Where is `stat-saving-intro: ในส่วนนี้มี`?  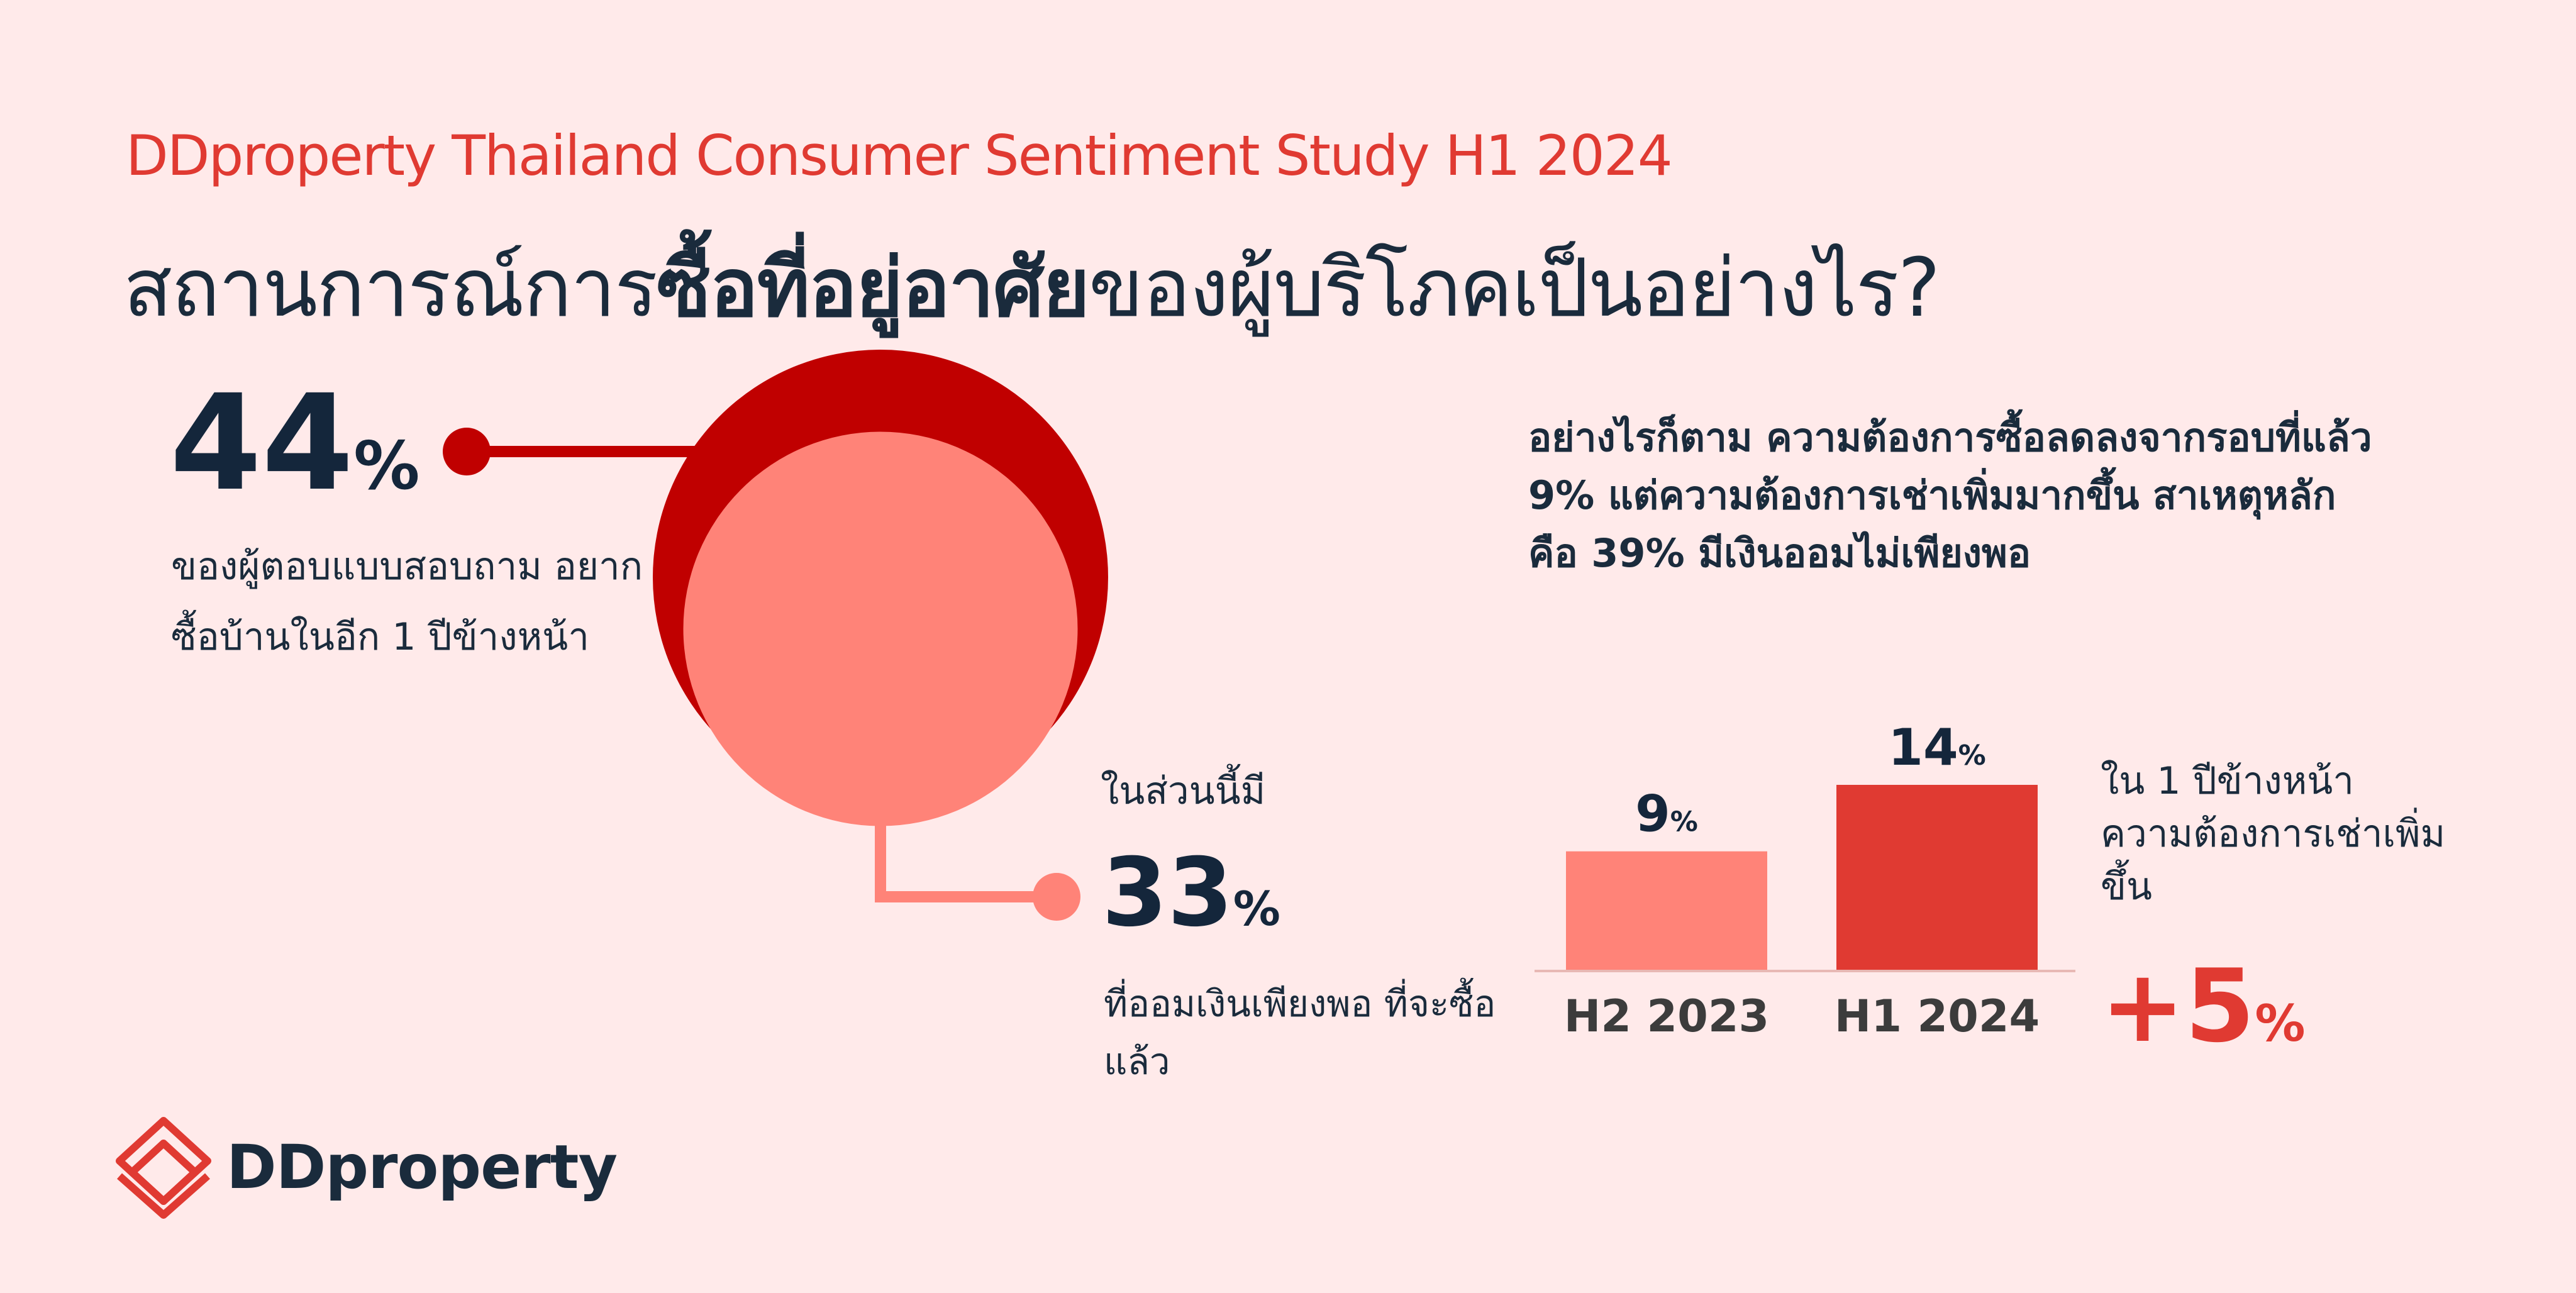 stat-saving-intro: ในส่วนนี้มี is located at coordinates (1183, 791).